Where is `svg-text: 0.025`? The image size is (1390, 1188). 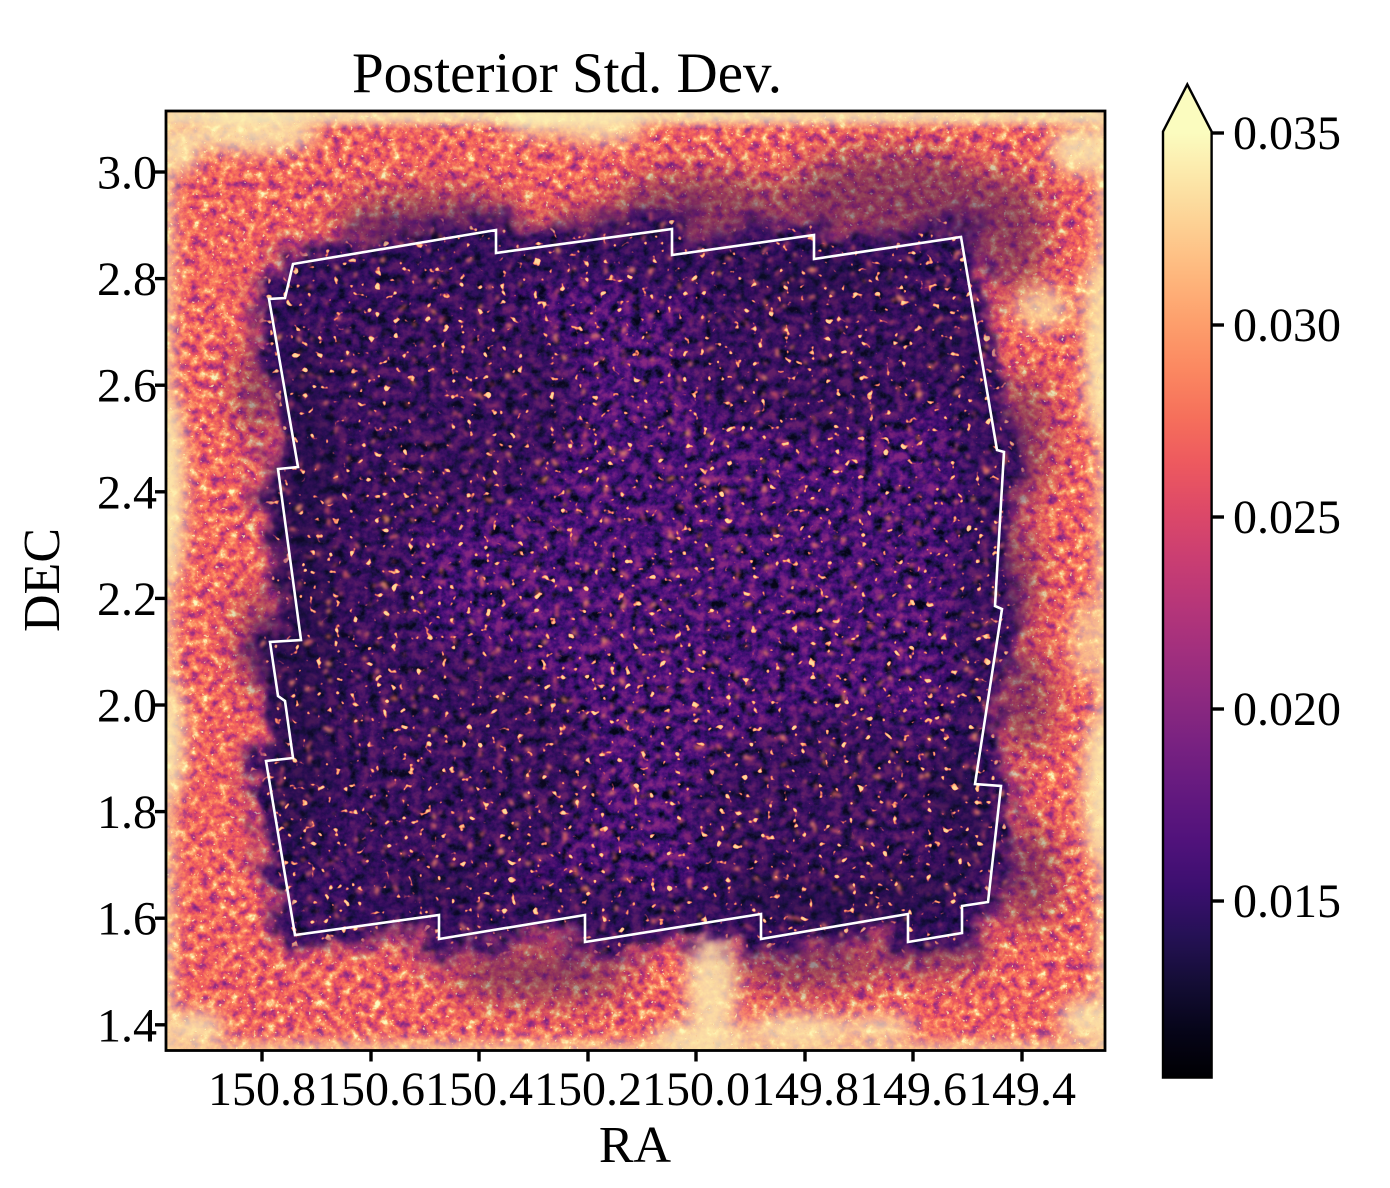
svg-text: 0.025 is located at coordinates (1287, 517).